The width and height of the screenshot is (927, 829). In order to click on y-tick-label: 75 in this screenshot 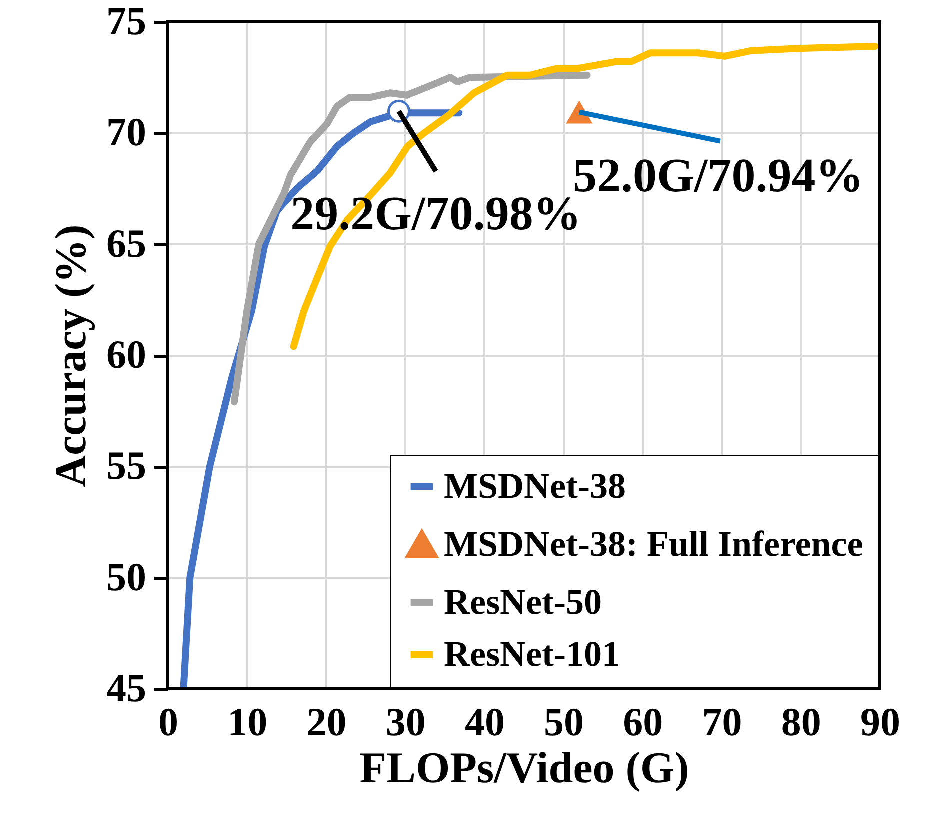, I will do `click(126, 22)`.